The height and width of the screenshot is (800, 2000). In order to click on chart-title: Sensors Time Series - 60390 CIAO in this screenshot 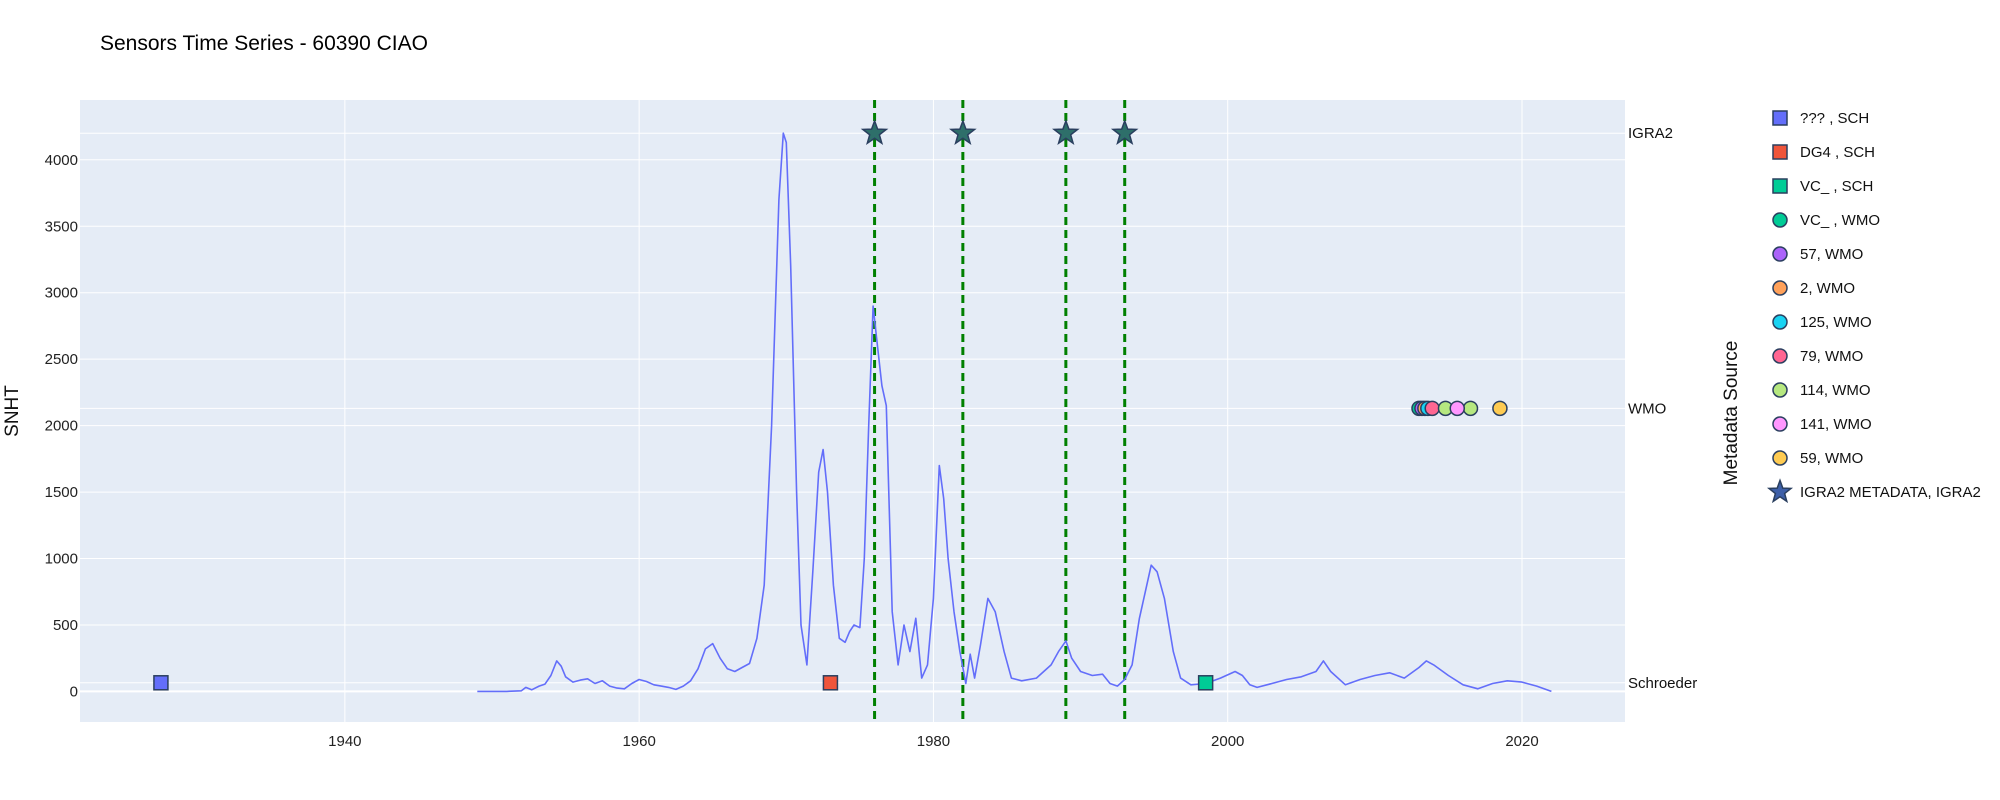, I will do `click(264, 43)`.